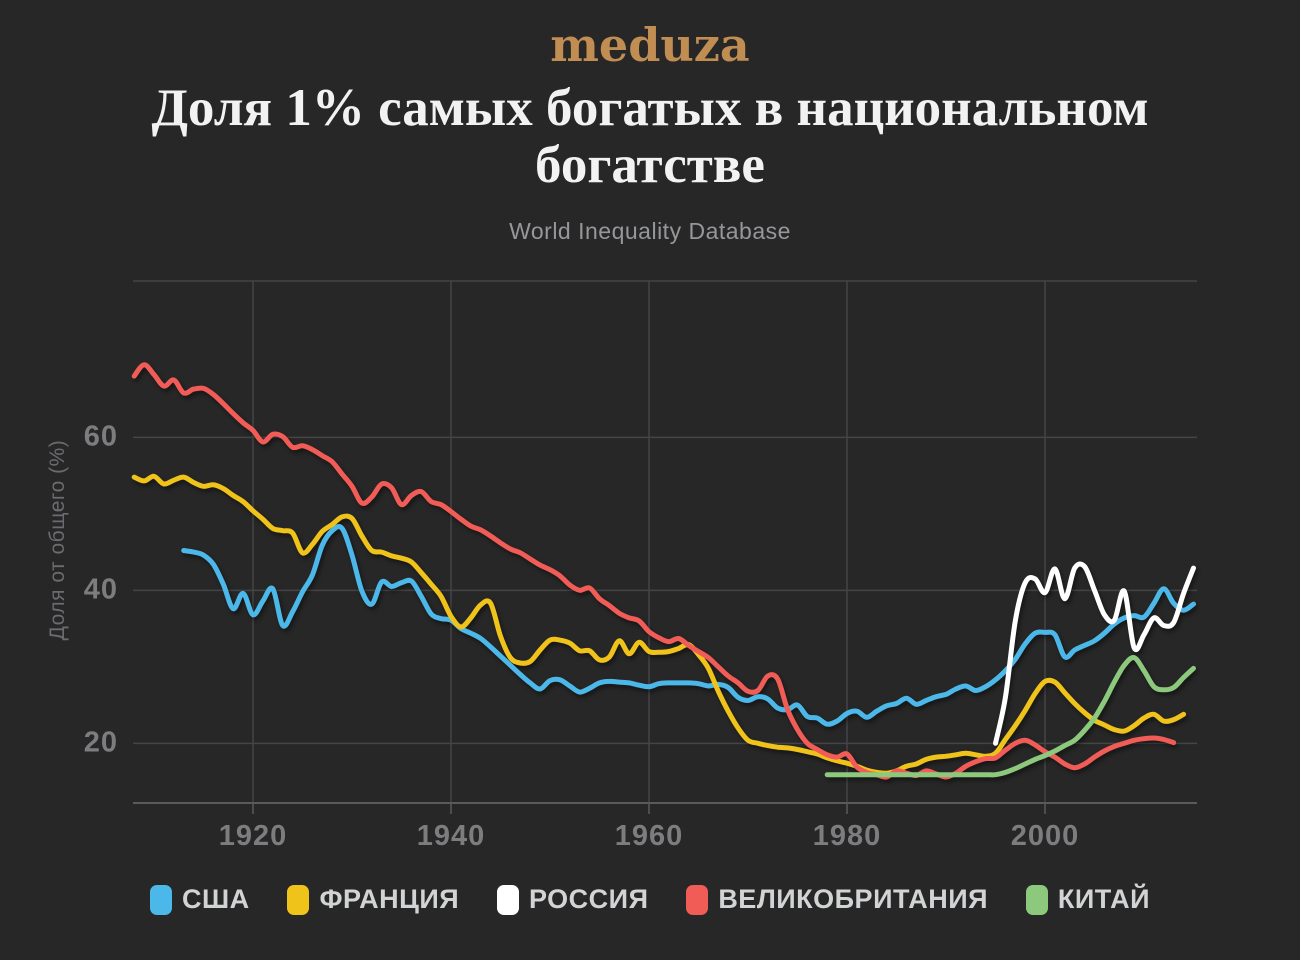  What do you see at coordinates (100, 742) in the screenshot?
I see `y-tick-label-20: 20` at bounding box center [100, 742].